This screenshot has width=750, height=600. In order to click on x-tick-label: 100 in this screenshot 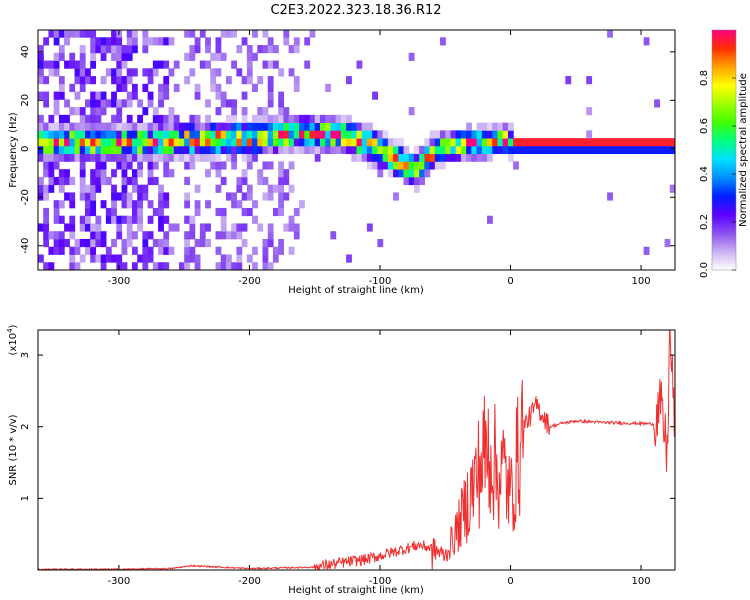, I will do `click(641, 581)`.